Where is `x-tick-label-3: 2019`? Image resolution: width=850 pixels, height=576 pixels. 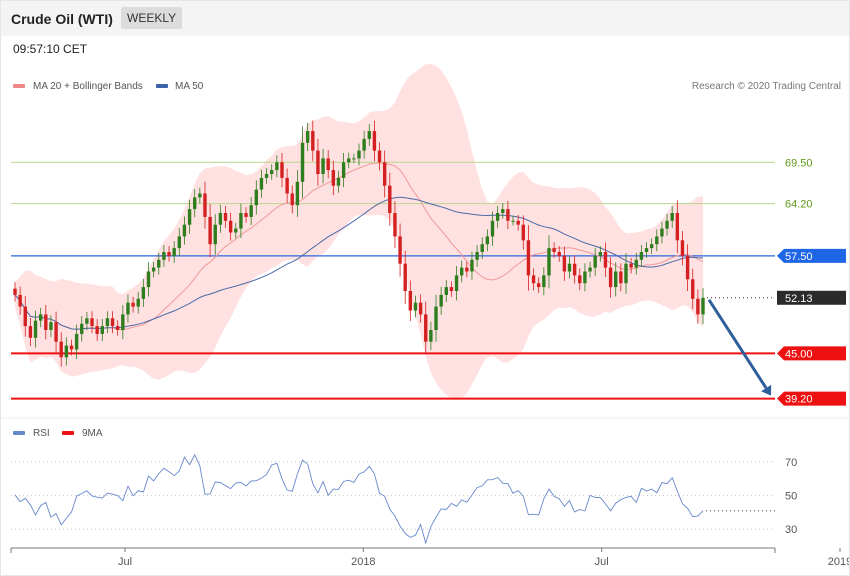
x-tick-label-3: 2019 is located at coordinates (839, 562).